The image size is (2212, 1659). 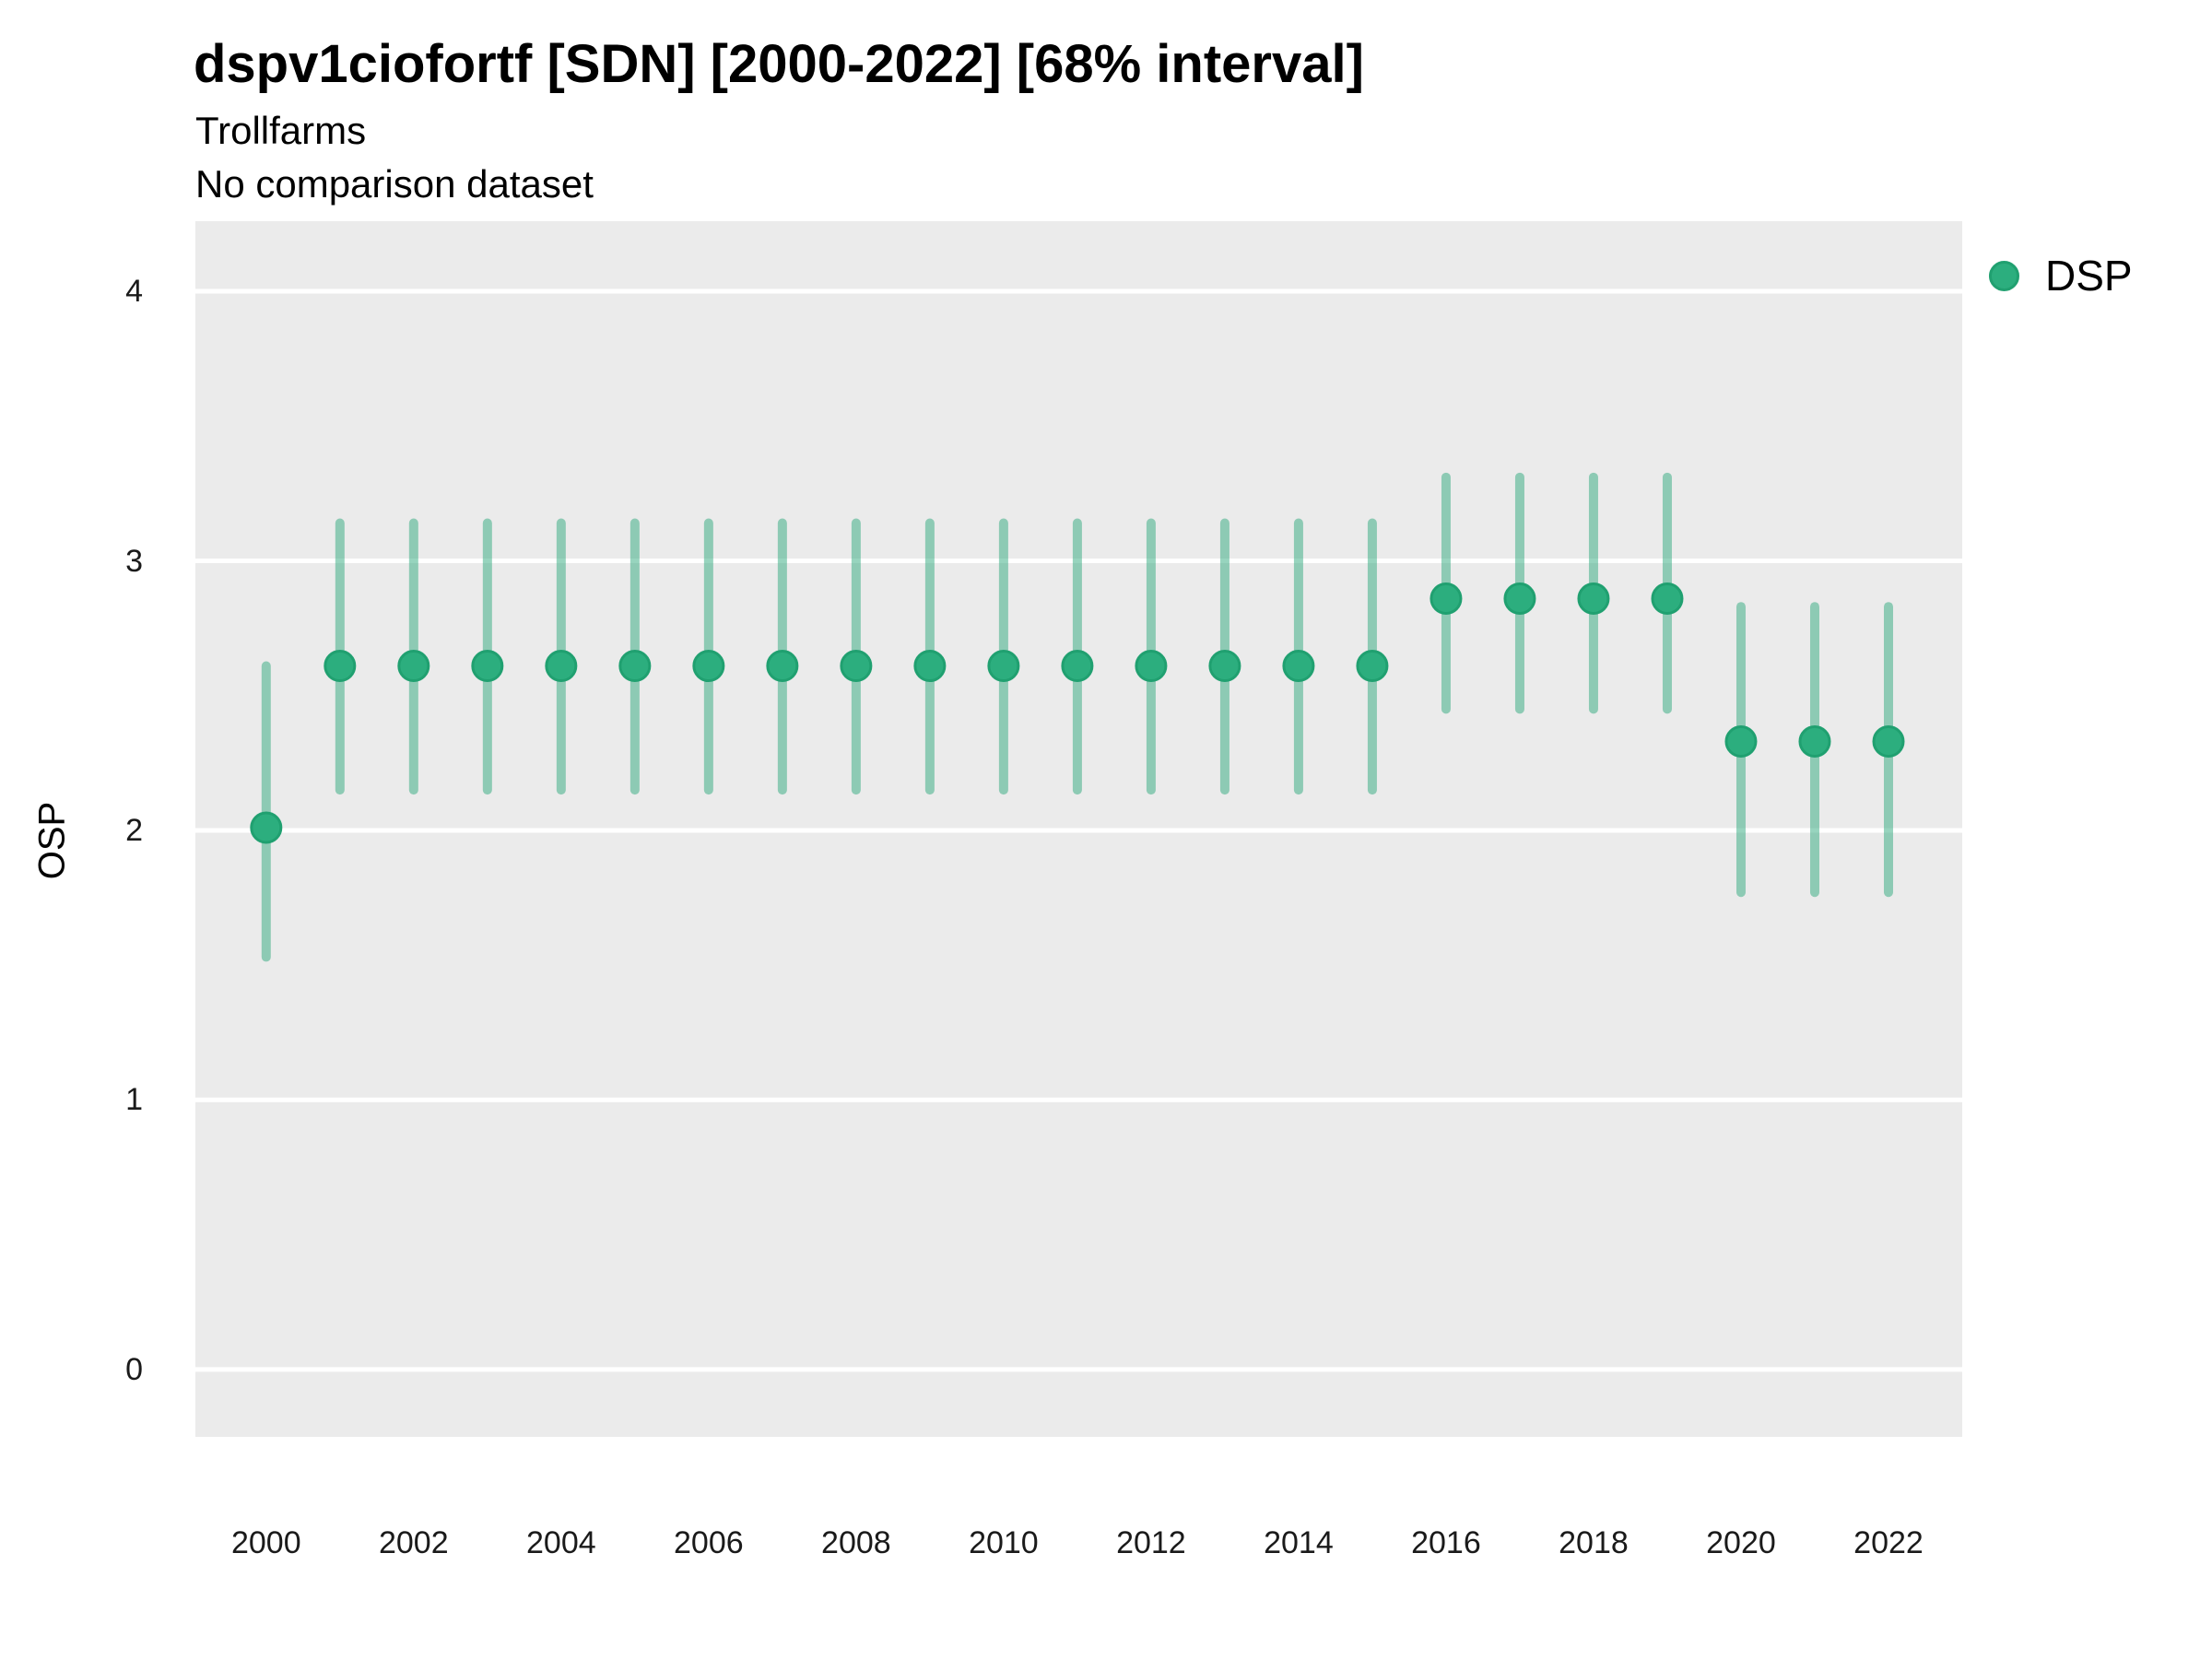 I want to click on y-tick-label: 4, so click(x=134, y=292).